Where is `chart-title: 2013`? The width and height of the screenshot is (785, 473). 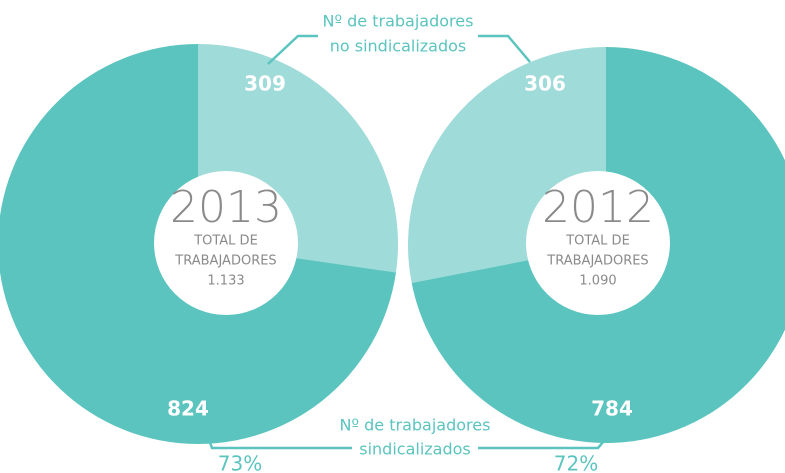 chart-title: 2013 is located at coordinates (226, 207).